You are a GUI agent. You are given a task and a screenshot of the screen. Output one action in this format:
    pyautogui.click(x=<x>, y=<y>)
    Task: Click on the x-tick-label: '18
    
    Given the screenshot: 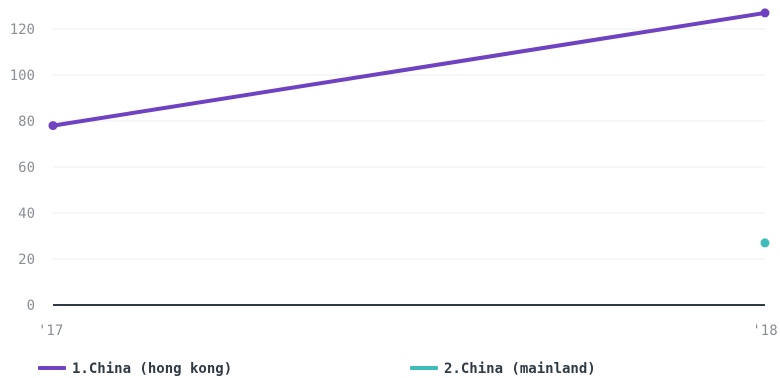 What is the action you would take?
    pyautogui.click(x=764, y=331)
    